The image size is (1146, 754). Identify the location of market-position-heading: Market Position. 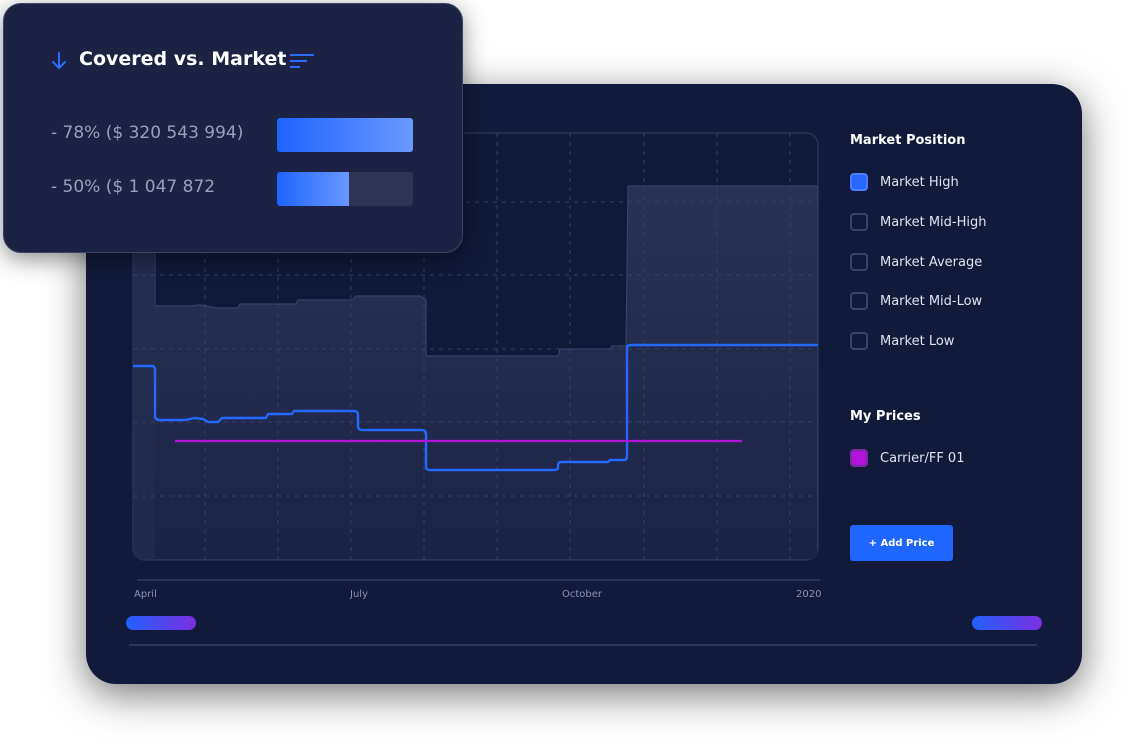
(908, 140).